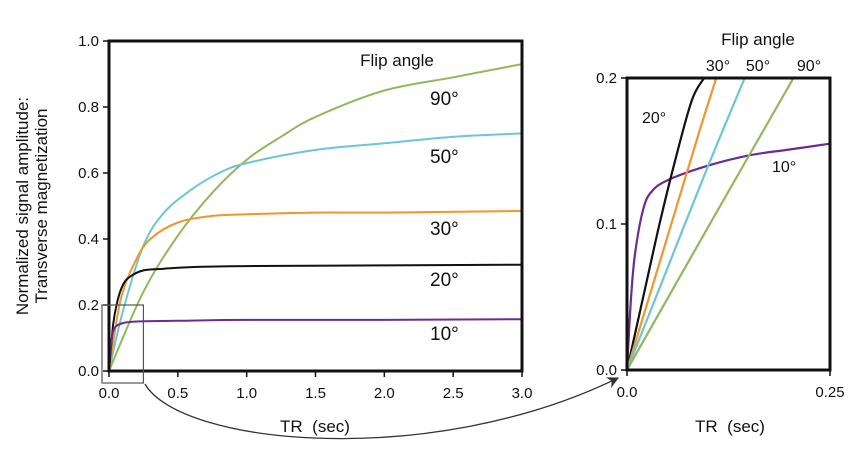  Describe the element at coordinates (88, 41) in the screenshot. I see `left-y-tick-label: 1.0` at that location.